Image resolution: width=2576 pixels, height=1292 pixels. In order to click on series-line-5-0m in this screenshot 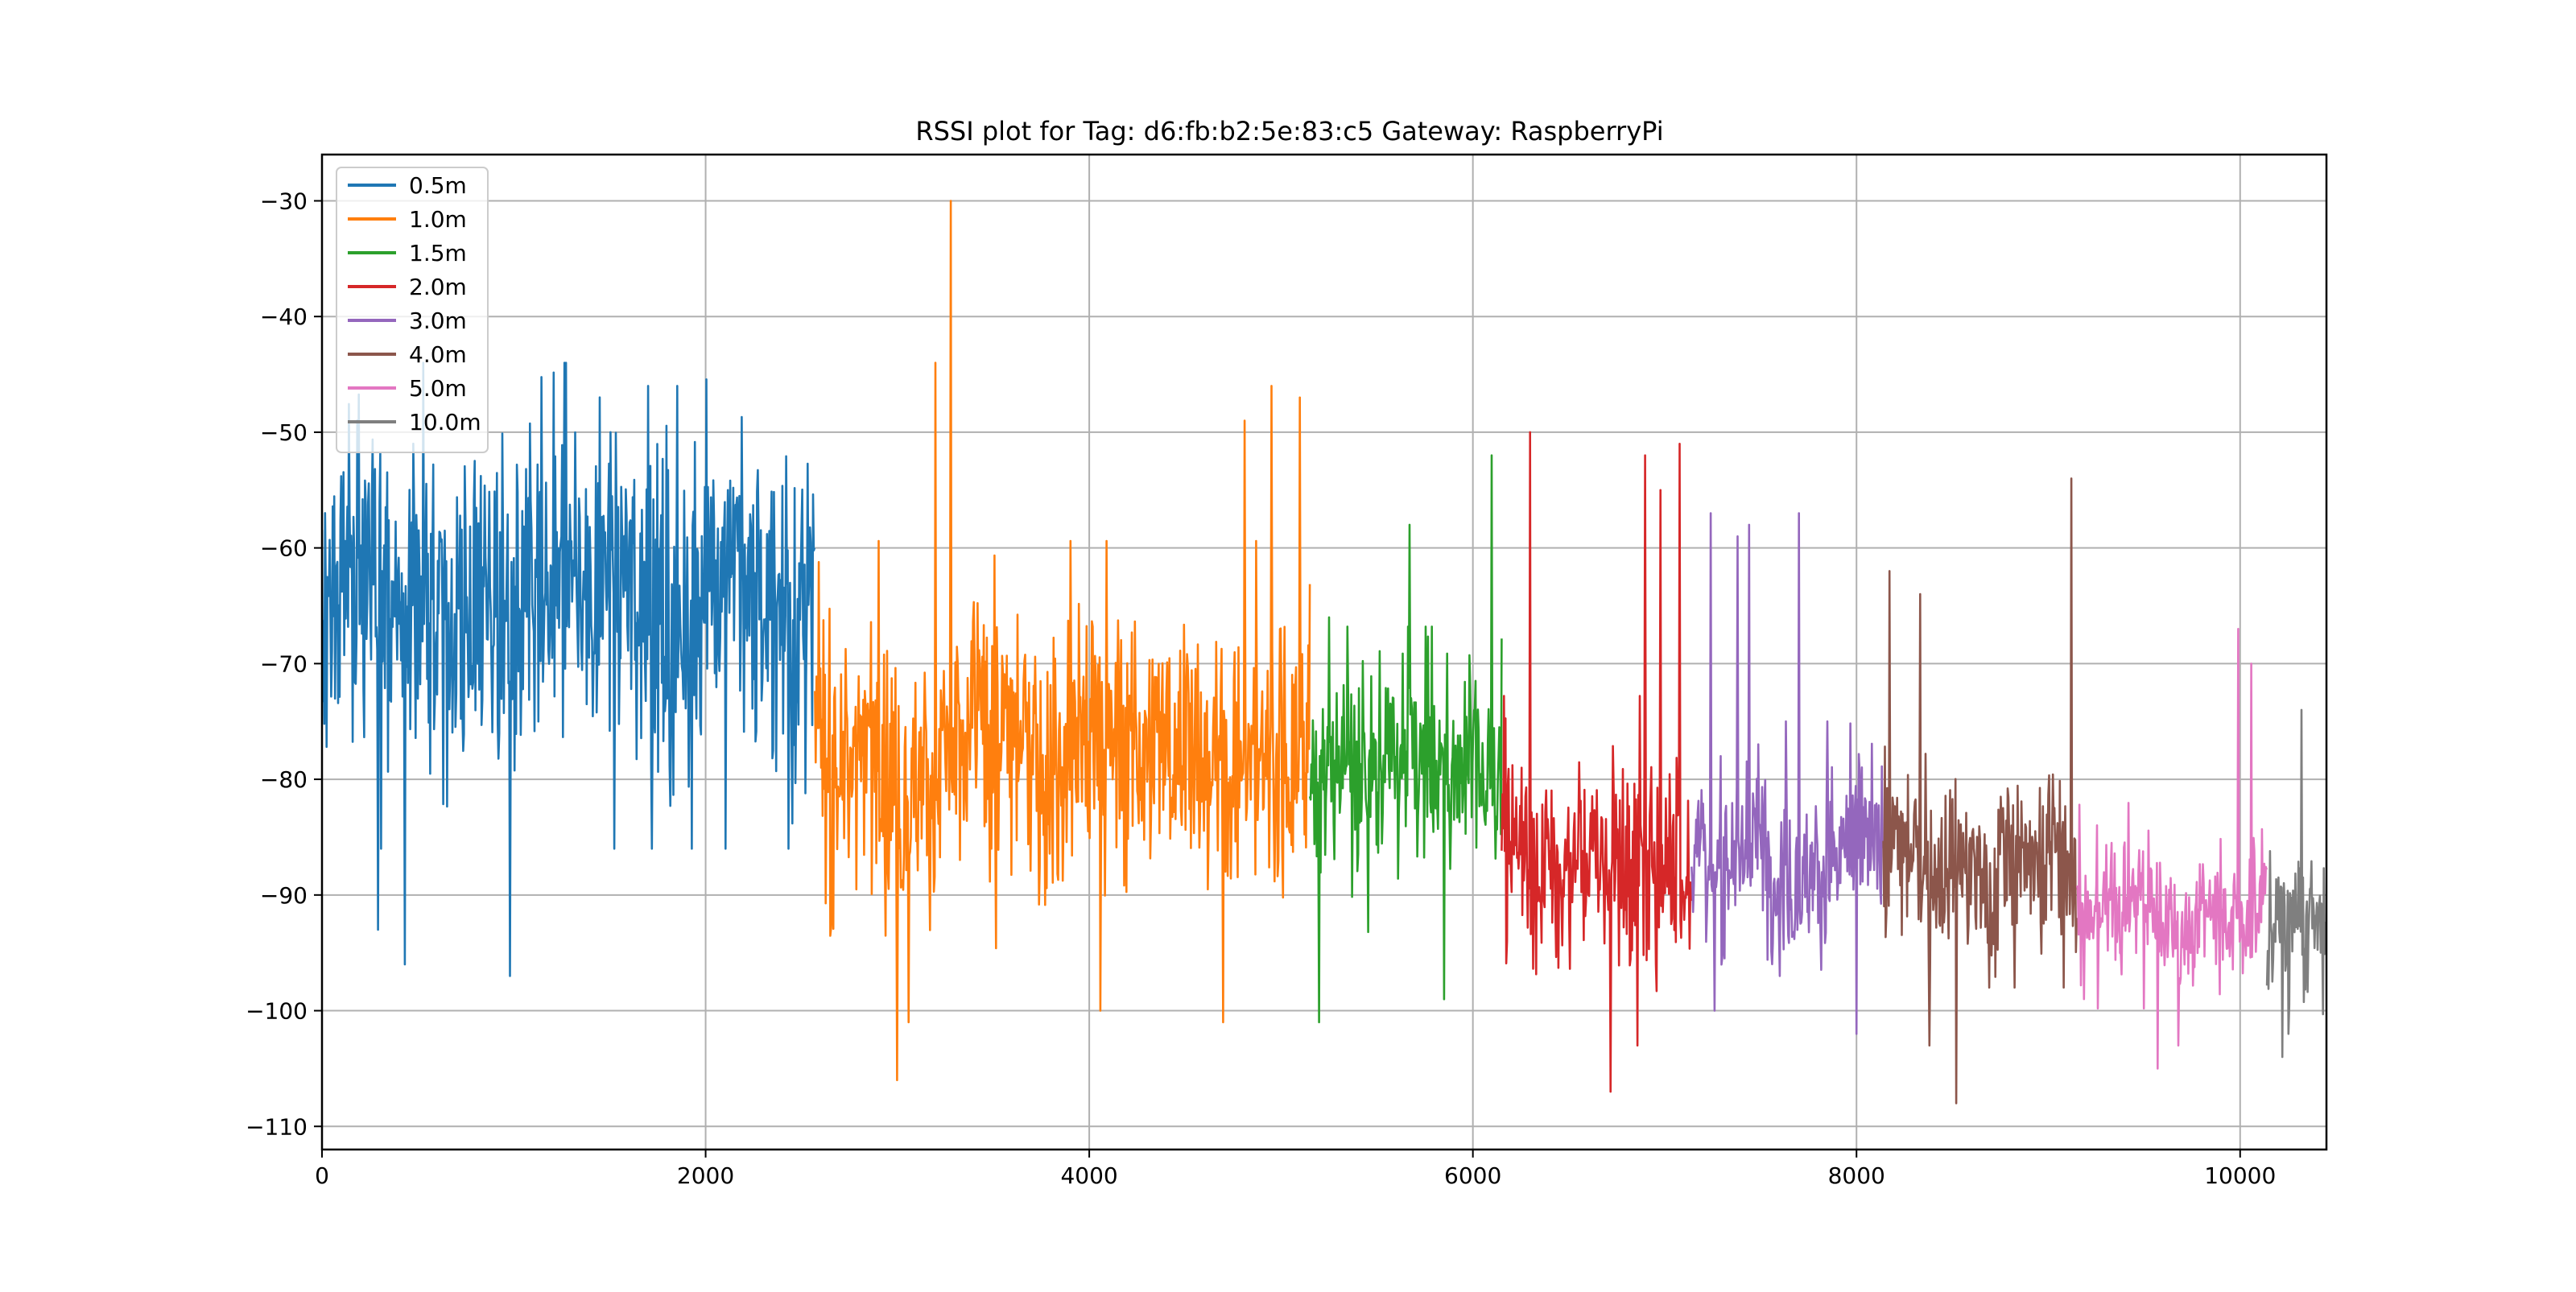, I will do `click(2171, 848)`.